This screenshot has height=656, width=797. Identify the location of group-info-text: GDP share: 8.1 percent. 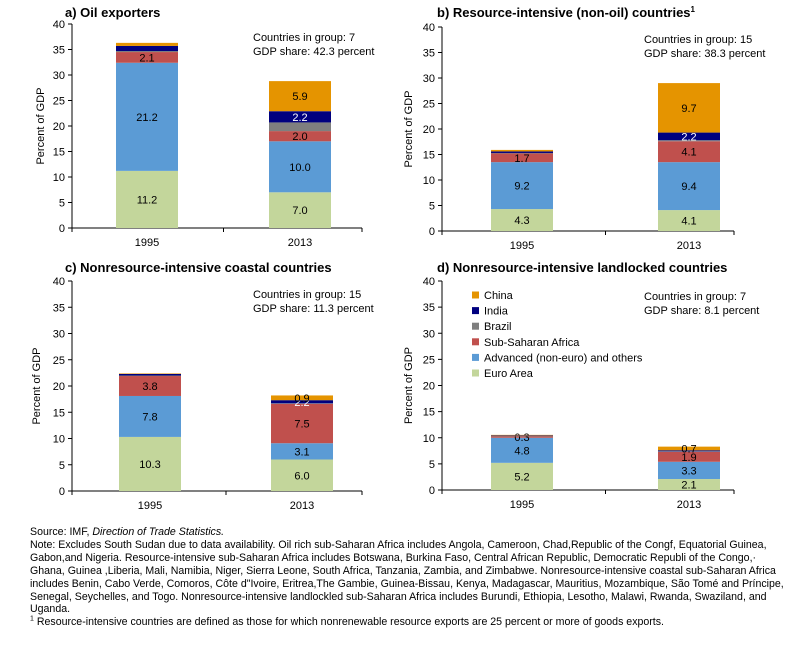
(701, 311).